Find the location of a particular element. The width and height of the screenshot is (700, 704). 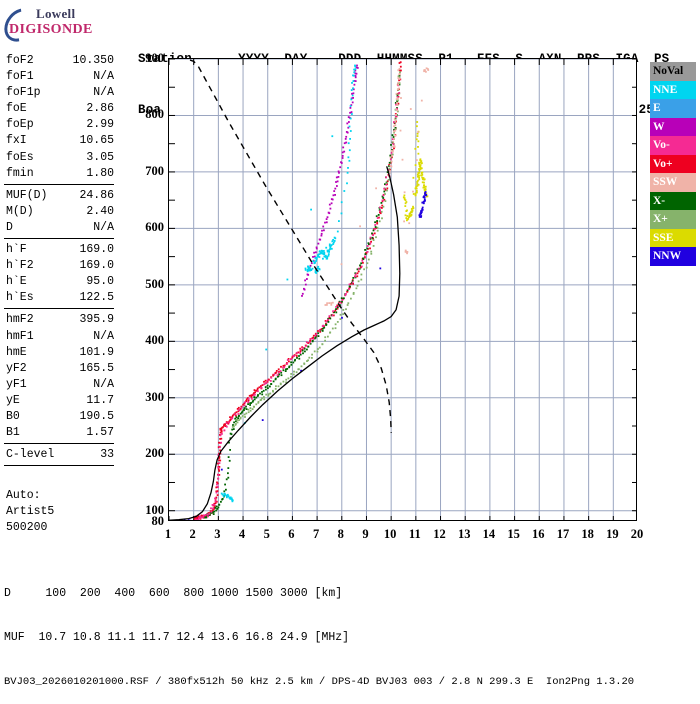

x-tick-20: 20 is located at coordinates (637, 534).